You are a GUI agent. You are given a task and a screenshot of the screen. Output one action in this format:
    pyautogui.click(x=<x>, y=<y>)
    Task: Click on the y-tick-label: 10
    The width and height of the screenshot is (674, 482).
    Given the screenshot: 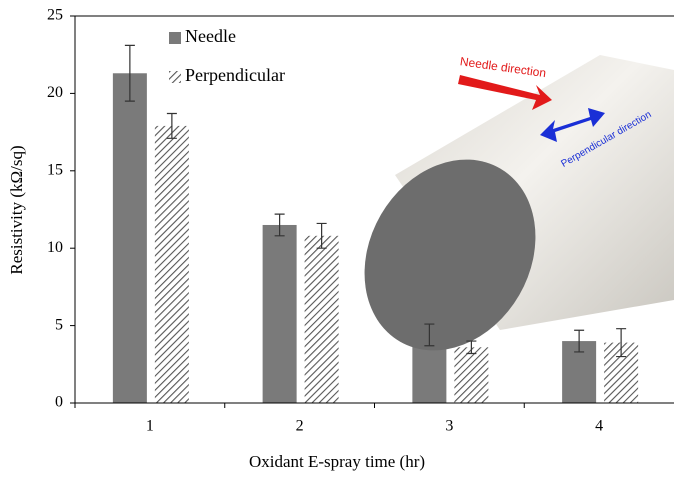 What is the action you would take?
    pyautogui.click(x=55, y=247)
    